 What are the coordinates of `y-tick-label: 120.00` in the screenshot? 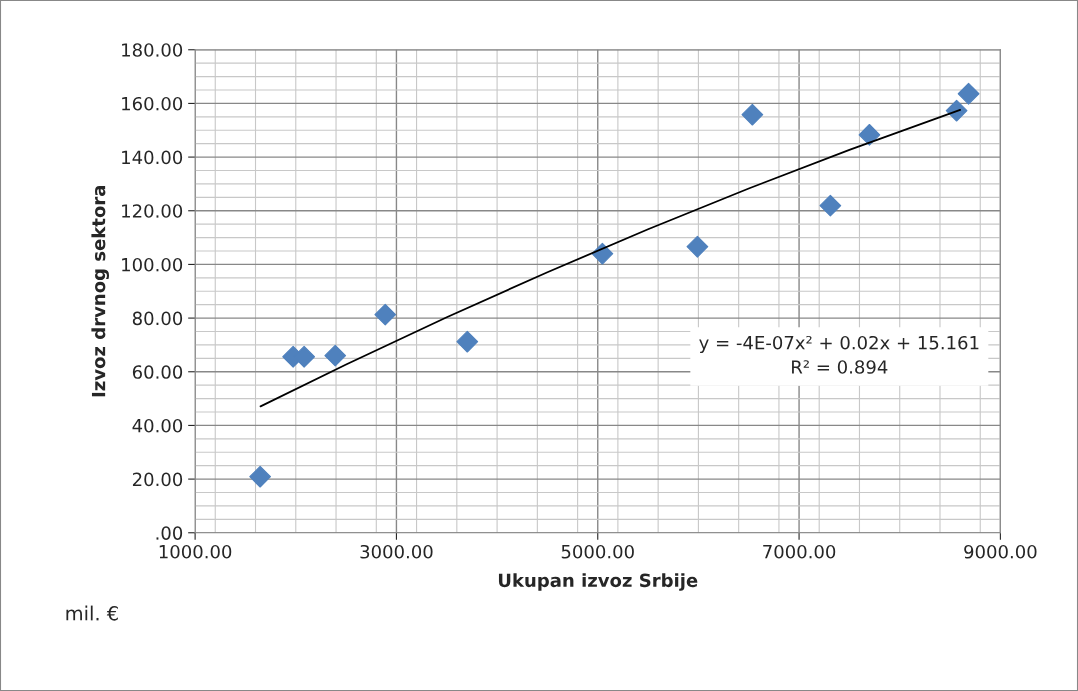 It's located at (152, 211).